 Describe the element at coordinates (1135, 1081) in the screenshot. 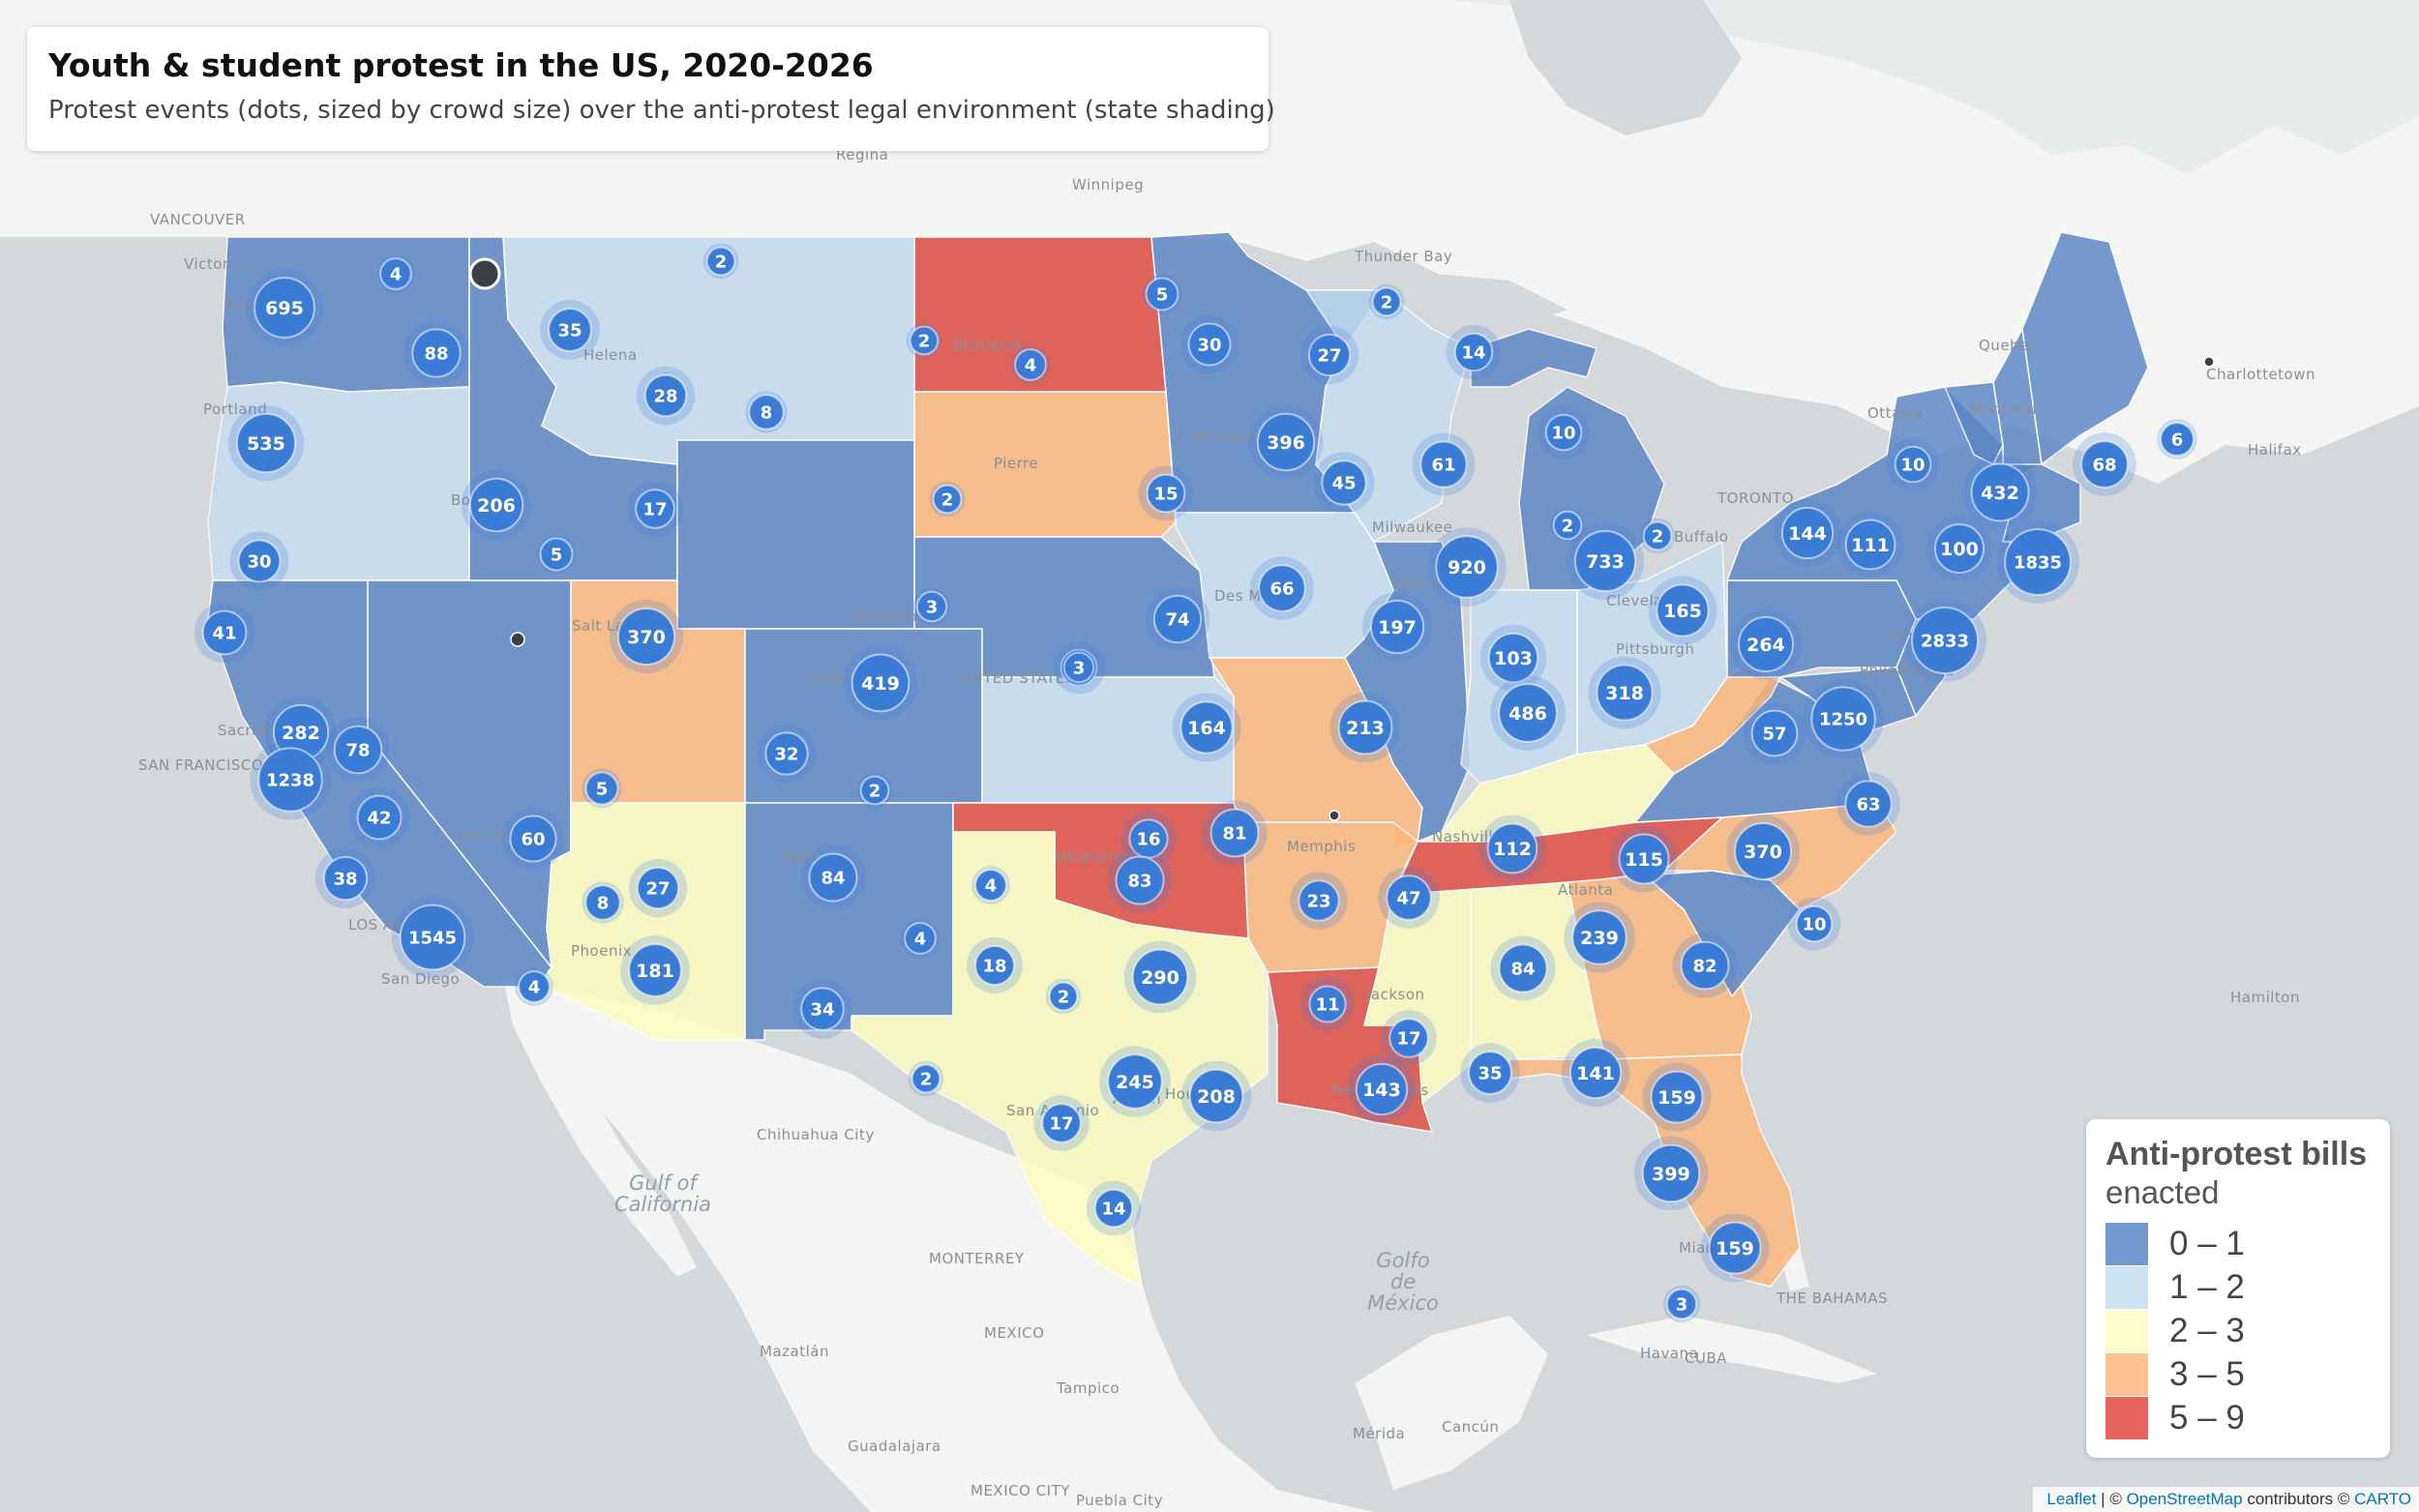

I see `event-cluster: 245` at that location.